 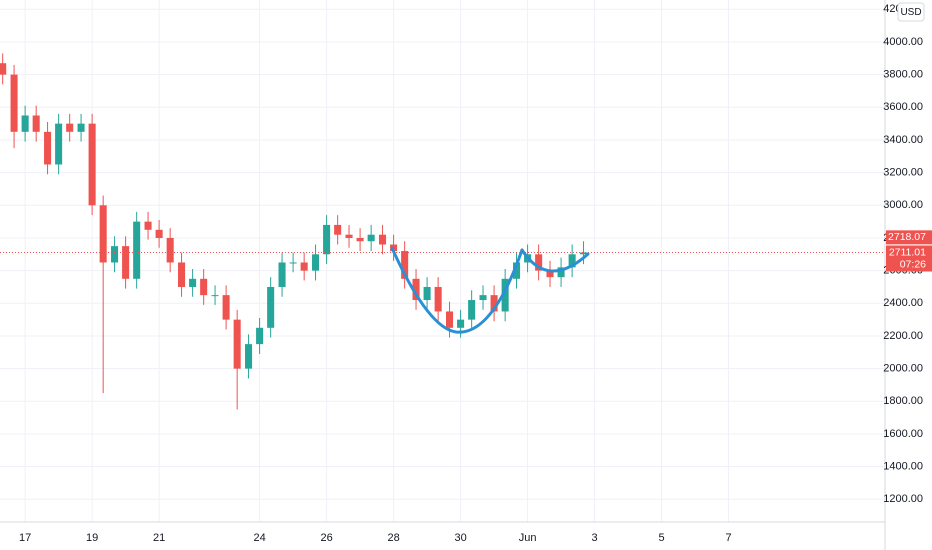 I want to click on y-tick-label: 3000.00, so click(x=903, y=205).